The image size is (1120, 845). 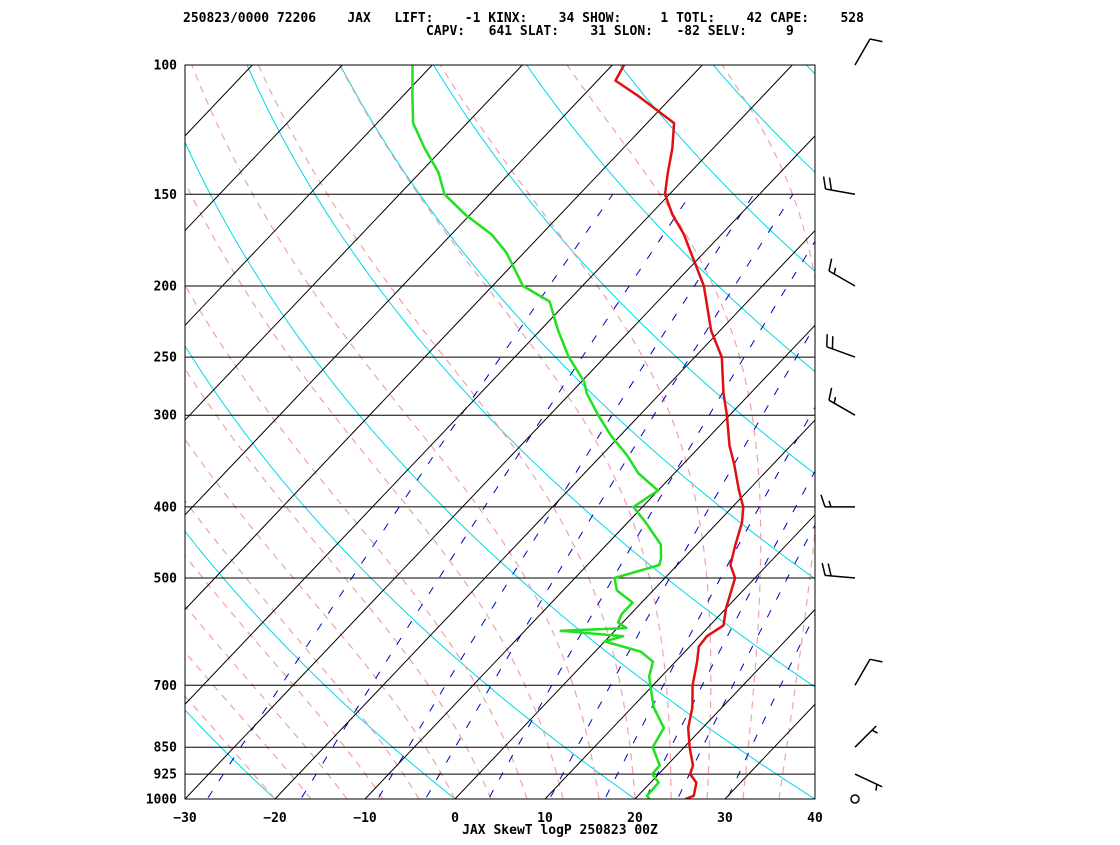 I want to click on temperature-tick-label: 40, so click(x=815, y=818).